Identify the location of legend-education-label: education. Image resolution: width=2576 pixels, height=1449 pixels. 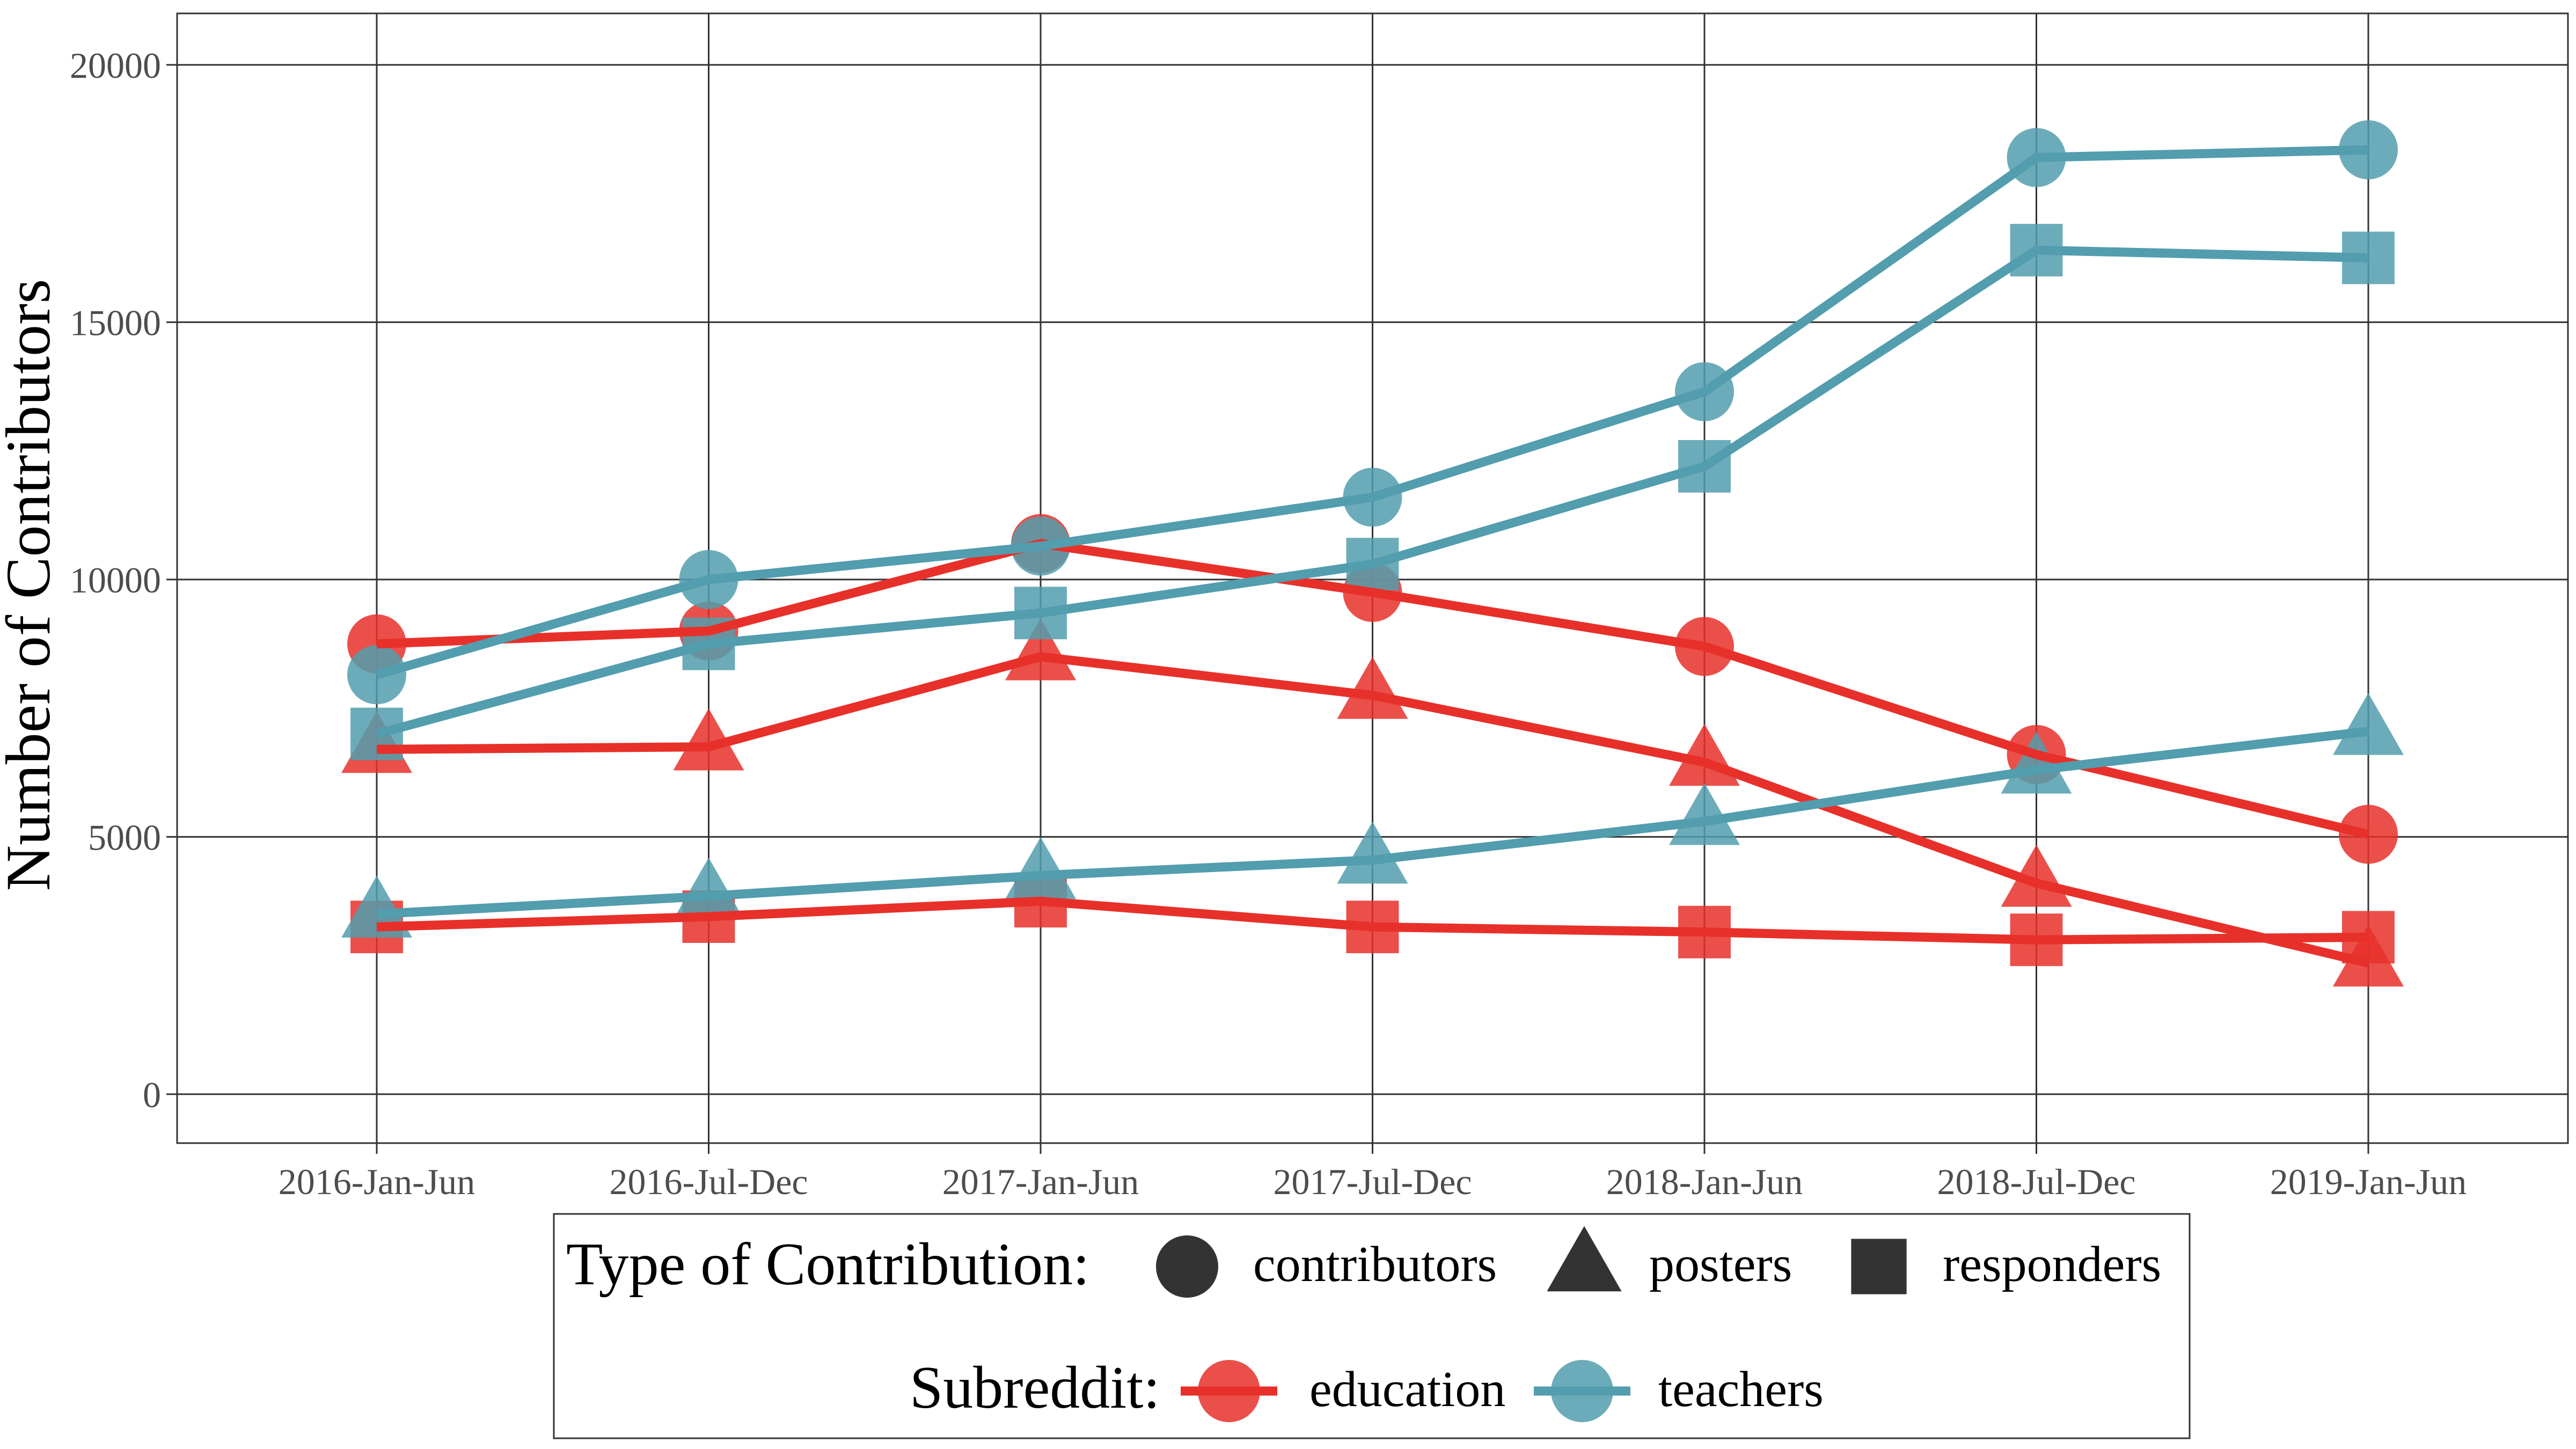
(1407, 1389).